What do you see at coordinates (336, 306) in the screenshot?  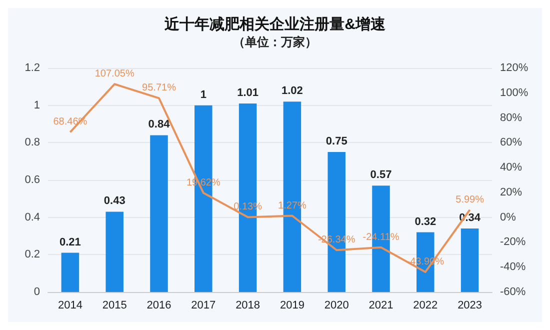 I see `x-tick-label: 2020` at bounding box center [336, 306].